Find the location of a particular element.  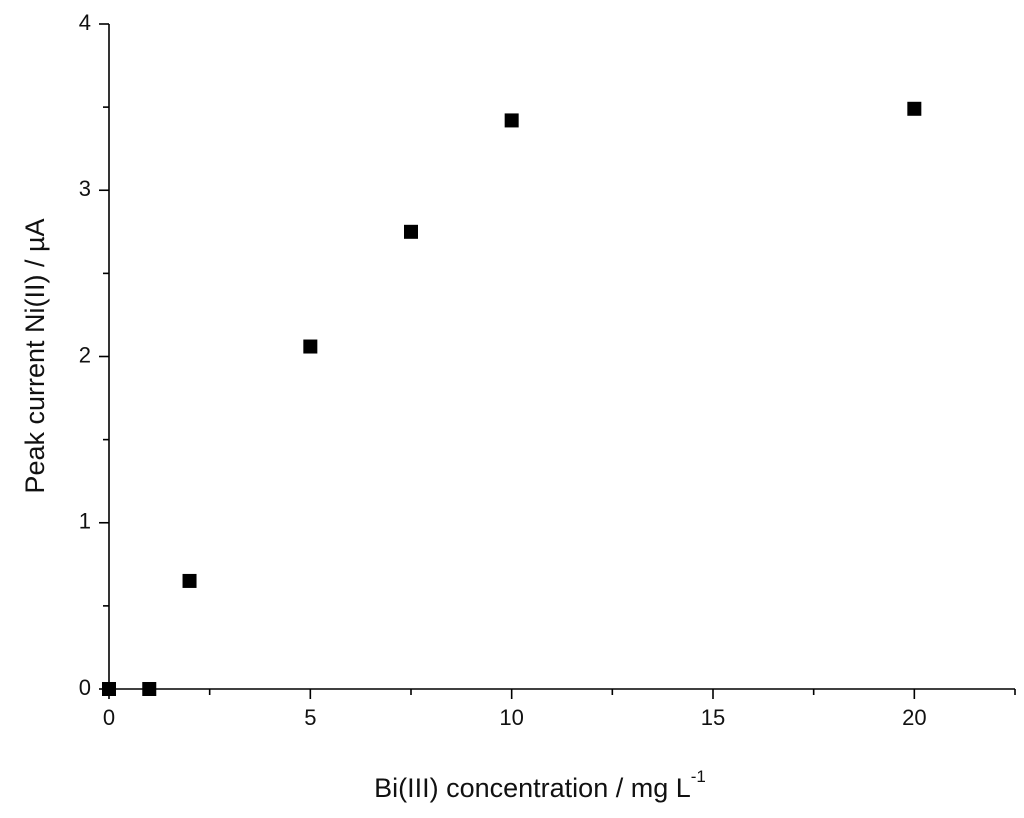

x-tick-label: 10 is located at coordinates (511, 717).